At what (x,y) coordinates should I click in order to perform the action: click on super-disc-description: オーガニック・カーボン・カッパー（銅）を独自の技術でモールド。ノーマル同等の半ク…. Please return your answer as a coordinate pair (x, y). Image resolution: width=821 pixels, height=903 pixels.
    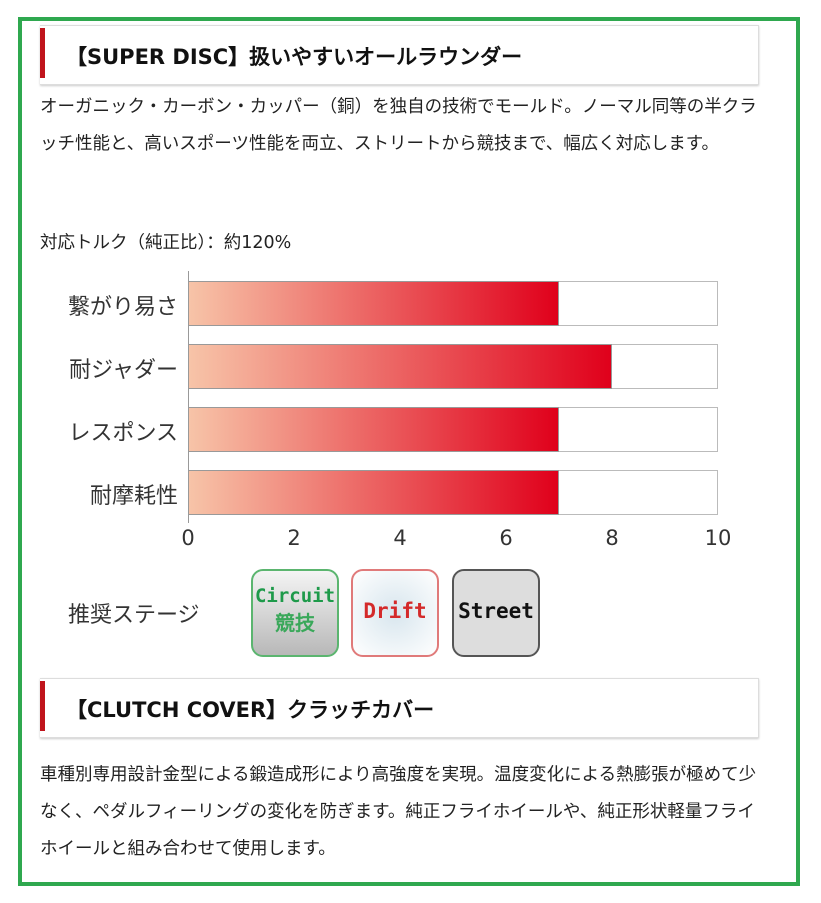
    Looking at the image, I should click on (398, 125).